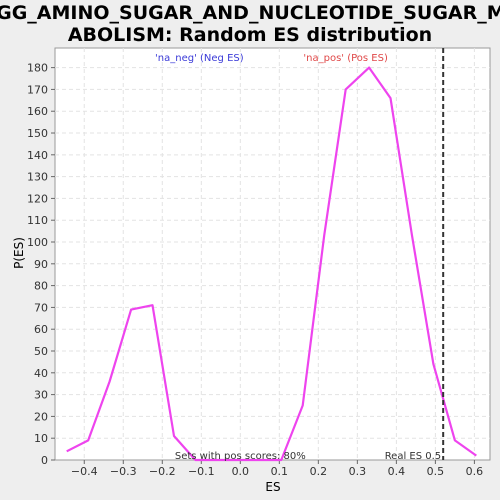  Describe the element at coordinates (41, 351) in the screenshot. I see `y-tick-label: 50` at that location.